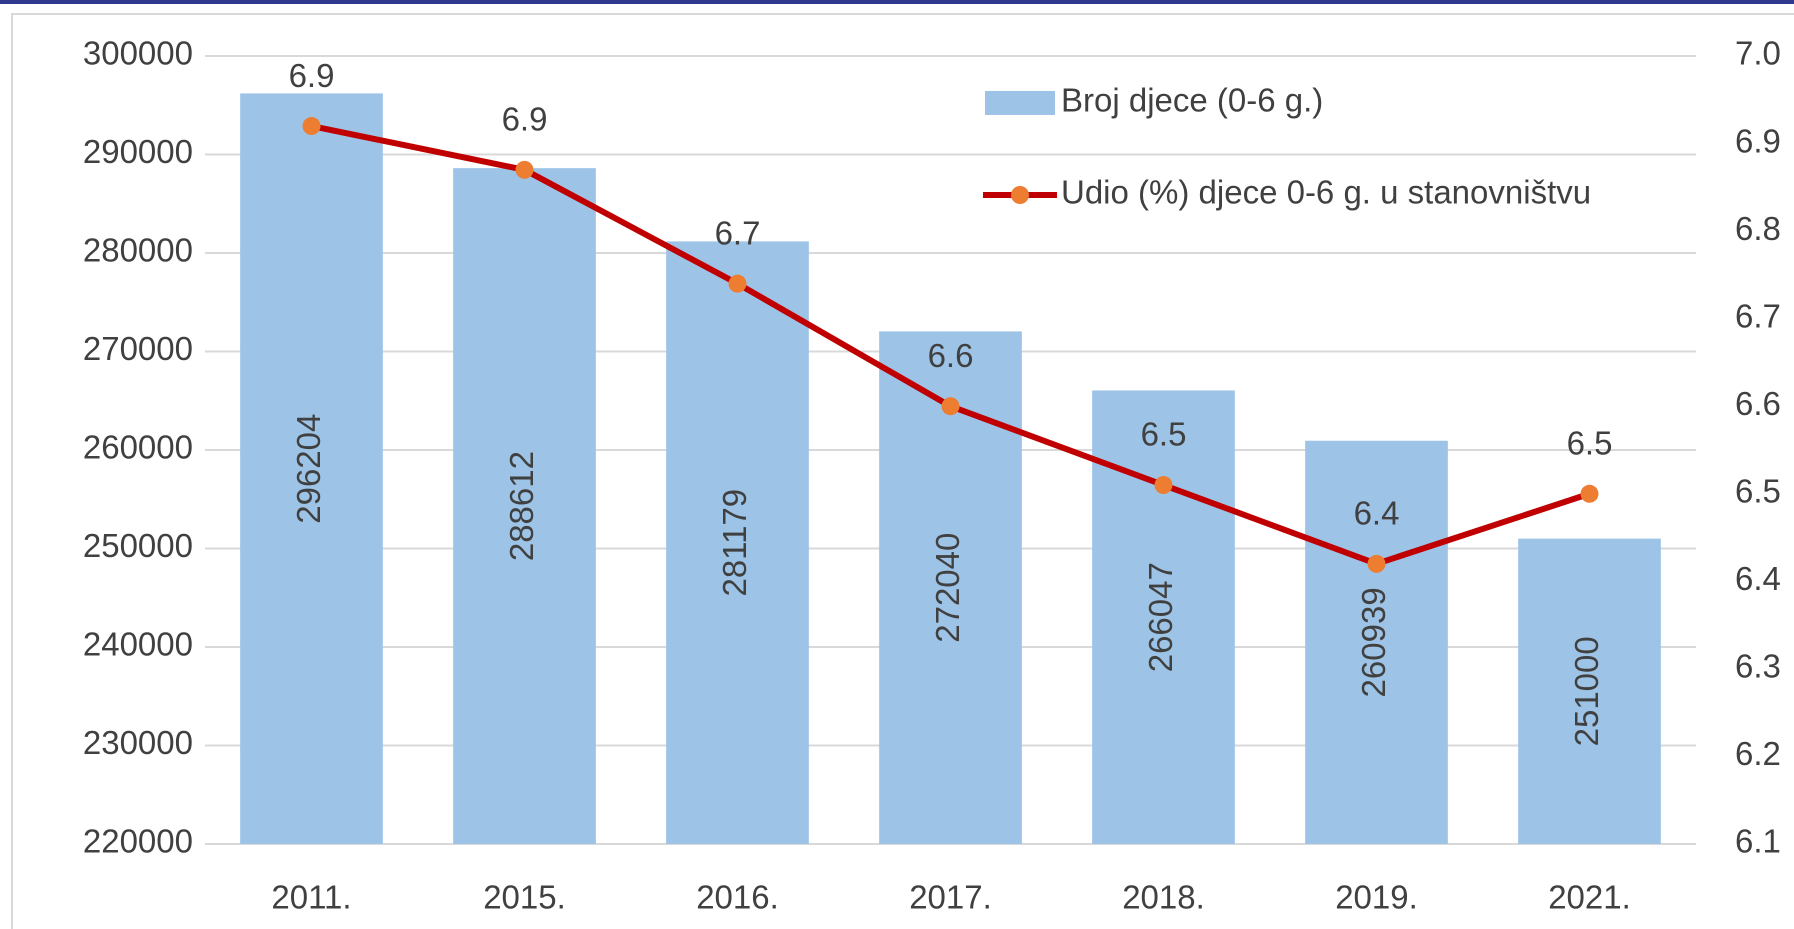 The image size is (1794, 929). I want to click on legend-marker, so click(1020, 195).